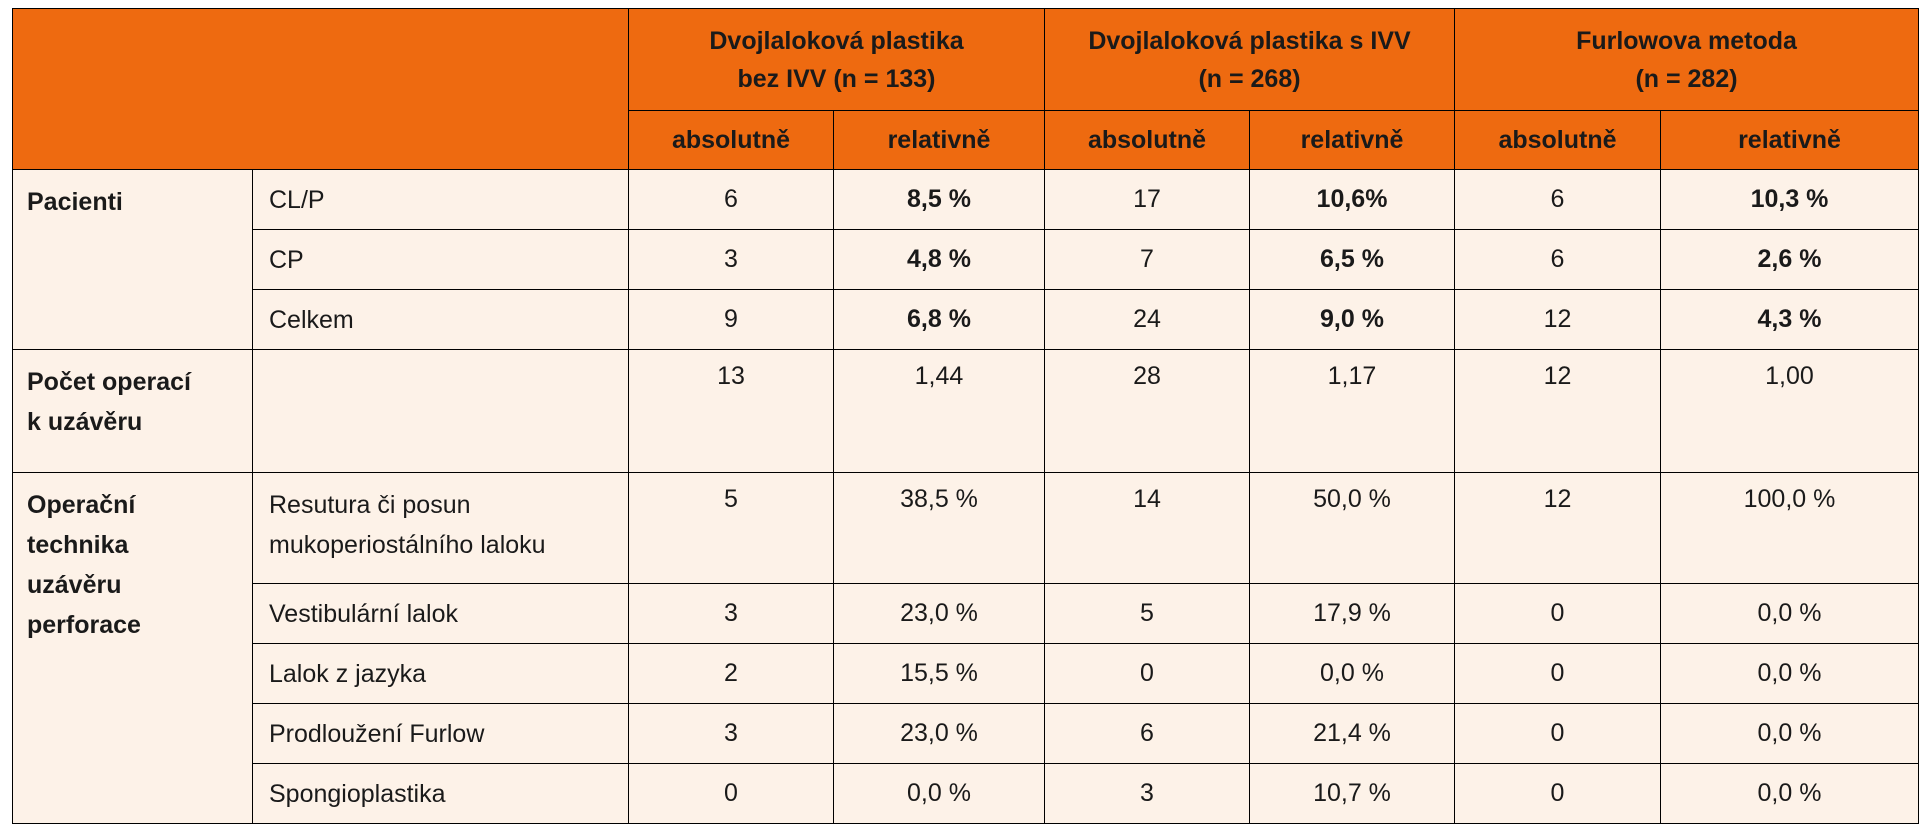 This screenshot has height=824, width=1924. Describe the element at coordinates (1352, 793) in the screenshot. I see `cell: 10,7 %` at that location.